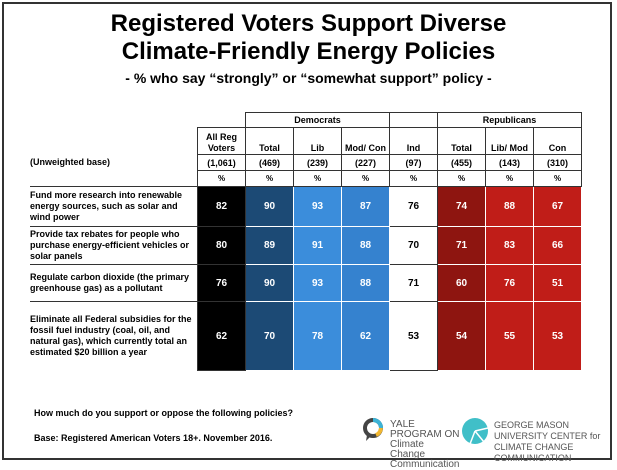  What do you see at coordinates (365, 206) in the screenshot?
I see `value-cell: 87` at bounding box center [365, 206].